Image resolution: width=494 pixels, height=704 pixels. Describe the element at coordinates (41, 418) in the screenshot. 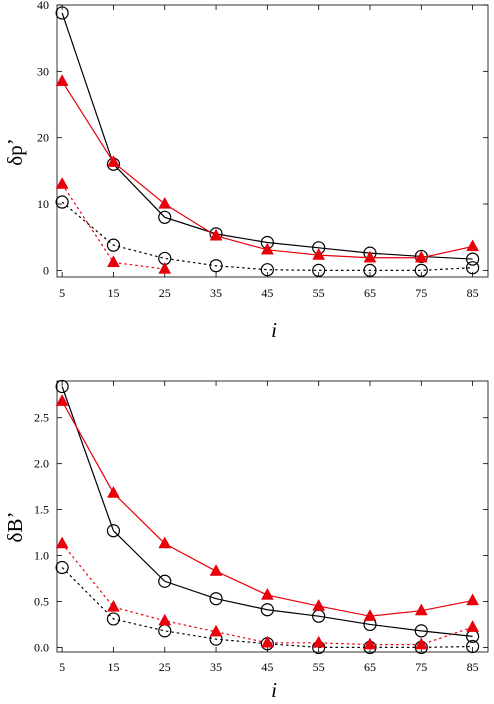

I see `y-tick-label: 2.5` at that location.